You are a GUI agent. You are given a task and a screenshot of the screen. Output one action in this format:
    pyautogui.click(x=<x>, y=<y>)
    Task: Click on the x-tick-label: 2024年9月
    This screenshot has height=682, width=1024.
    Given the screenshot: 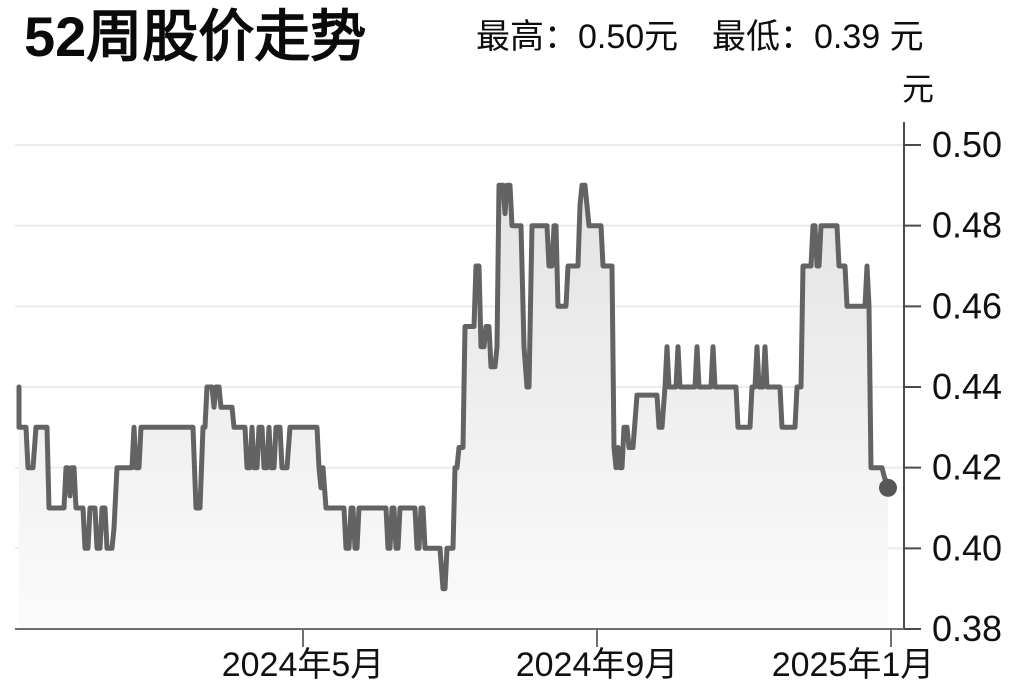 What is the action you would take?
    pyautogui.click(x=597, y=664)
    